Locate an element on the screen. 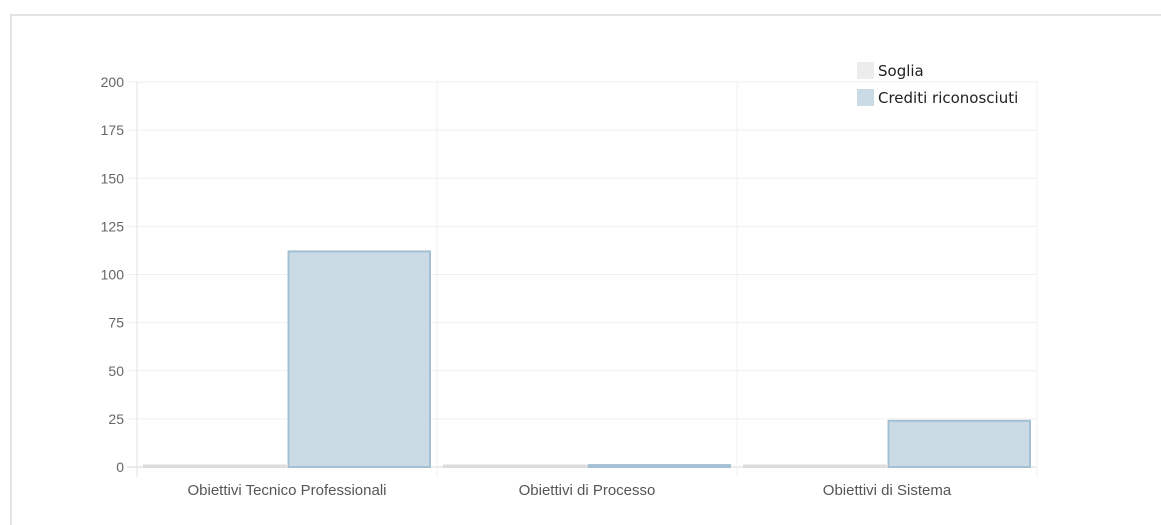  bar-soglia-obiettivi-di-processo is located at coordinates (515, 466).